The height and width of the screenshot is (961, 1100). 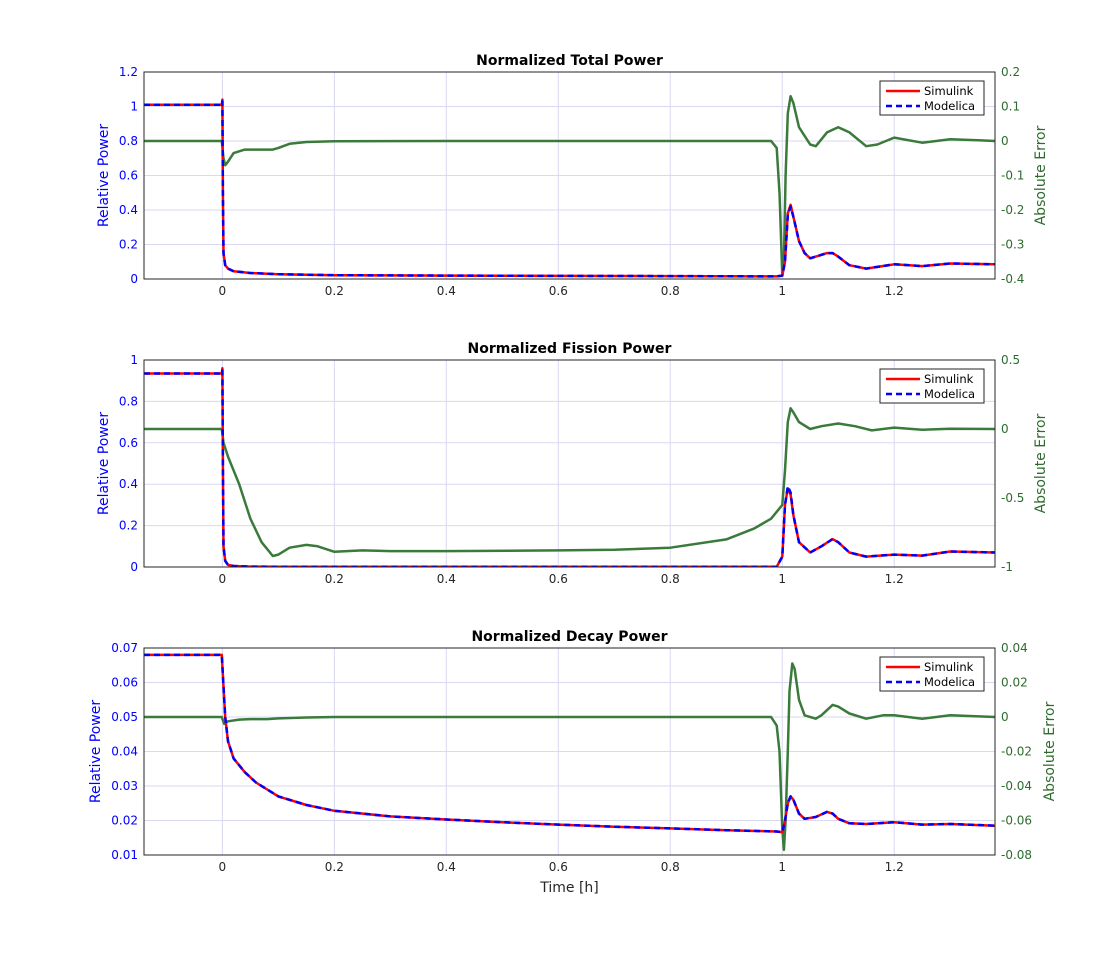 What do you see at coordinates (1016, 821) in the screenshot?
I see `right-y-tick-label: -0.06` at bounding box center [1016, 821].